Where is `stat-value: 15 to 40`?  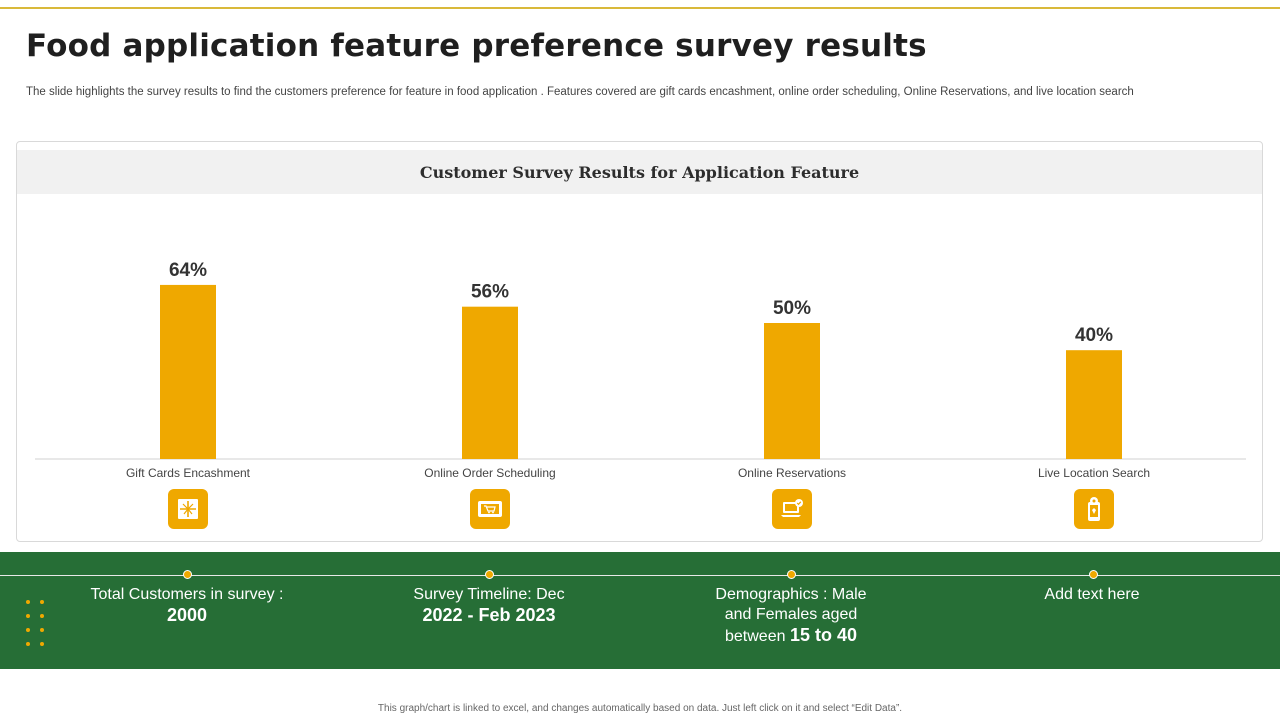 stat-value: 15 to 40 is located at coordinates (823, 635).